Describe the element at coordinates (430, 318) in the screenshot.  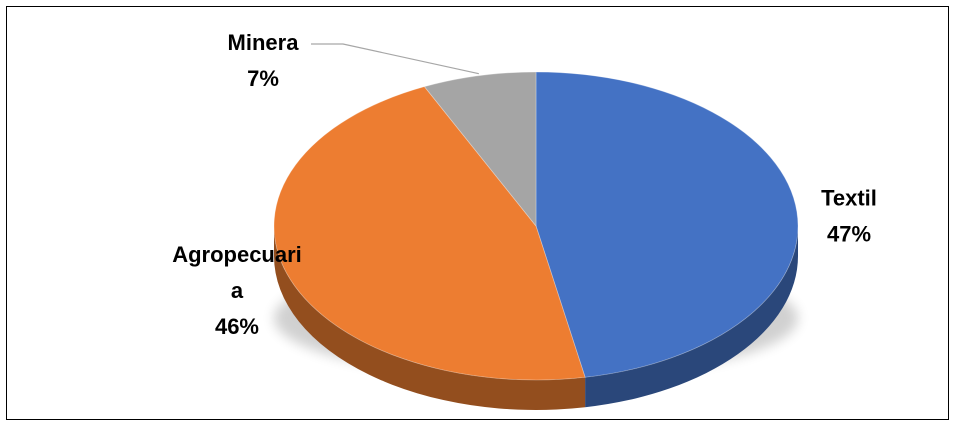
I see `pie-side-agropecuaria` at that location.